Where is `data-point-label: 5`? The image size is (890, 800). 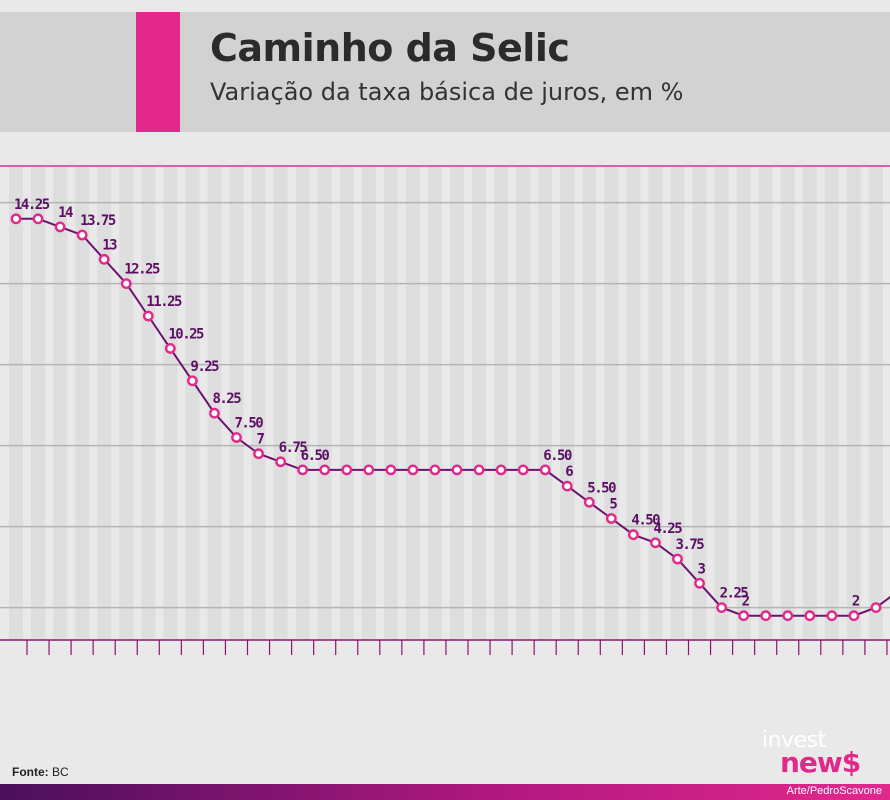 data-point-label: 5 is located at coordinates (613, 505).